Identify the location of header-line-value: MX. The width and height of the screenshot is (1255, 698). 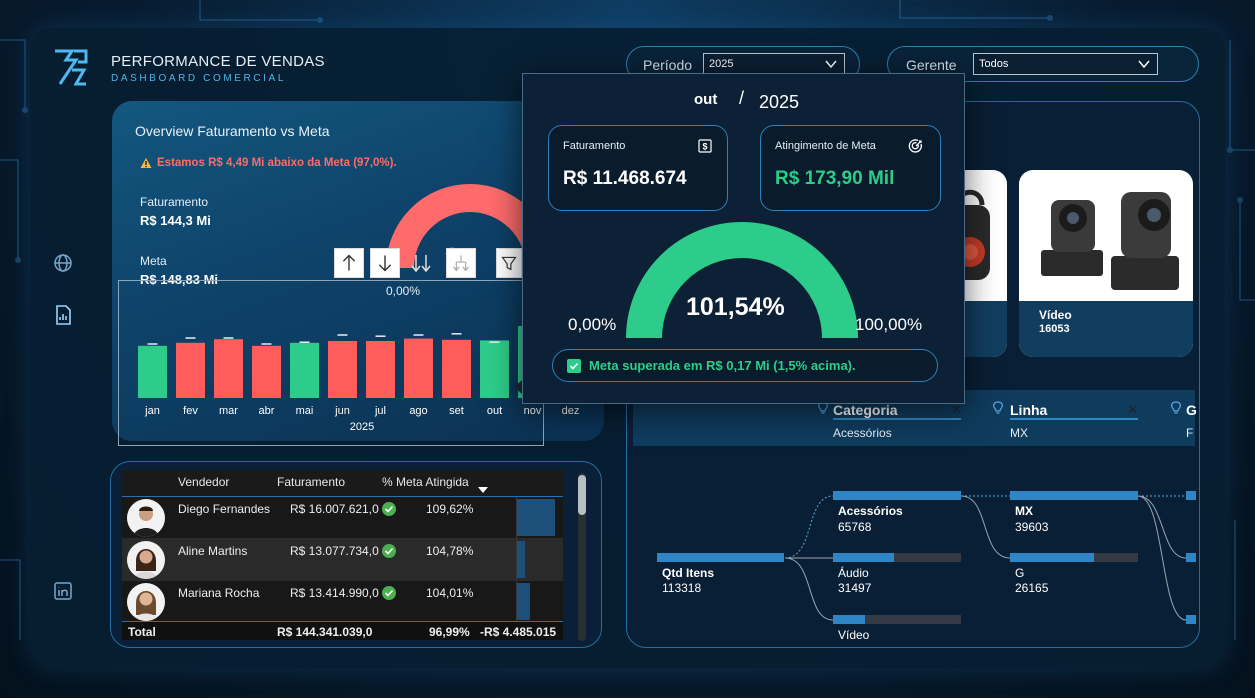
(1019, 433).